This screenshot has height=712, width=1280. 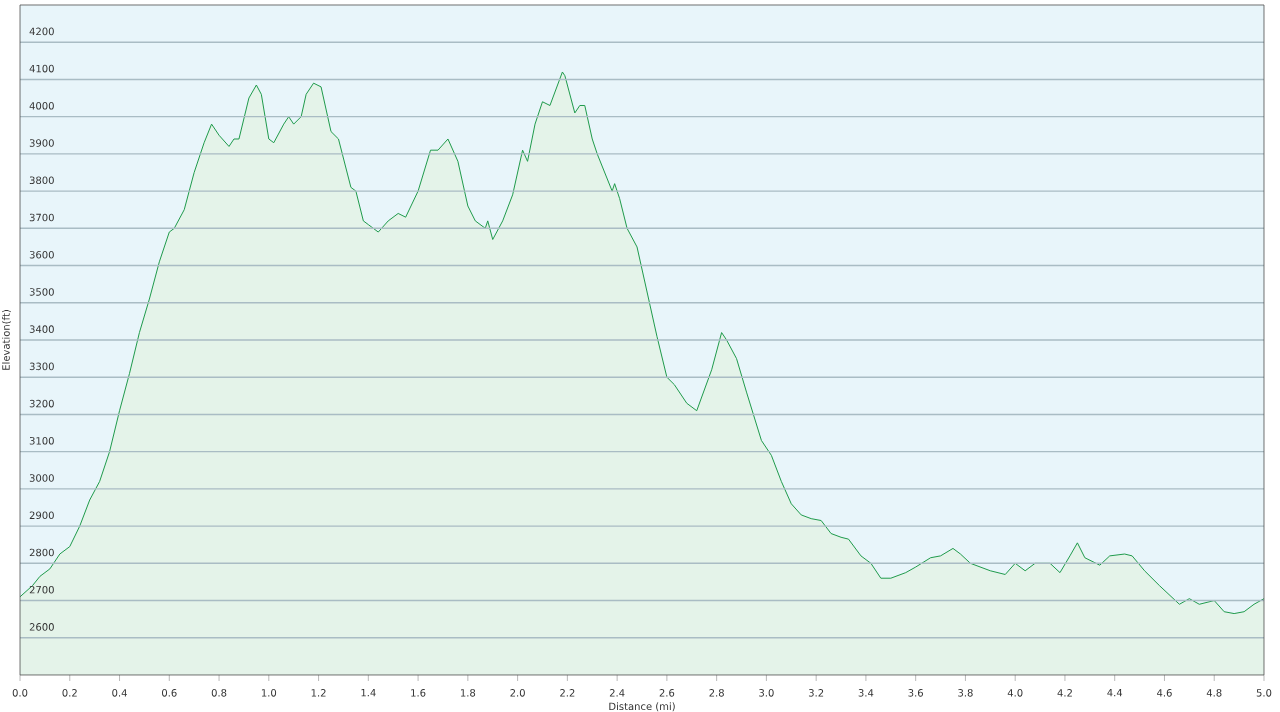 I want to click on x-tick-label: 2.8, so click(x=716, y=693).